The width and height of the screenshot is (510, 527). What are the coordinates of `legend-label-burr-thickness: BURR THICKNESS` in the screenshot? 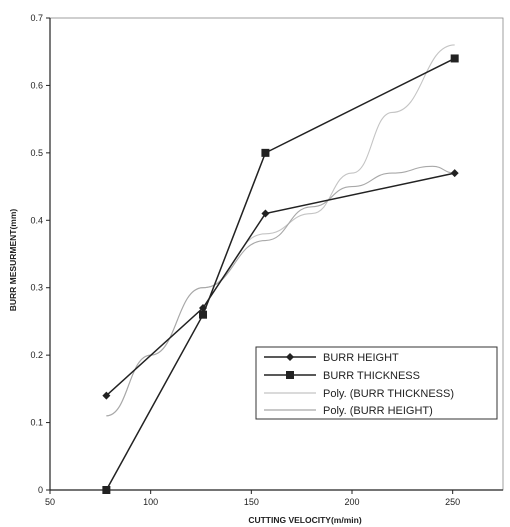 It's located at (371, 376).